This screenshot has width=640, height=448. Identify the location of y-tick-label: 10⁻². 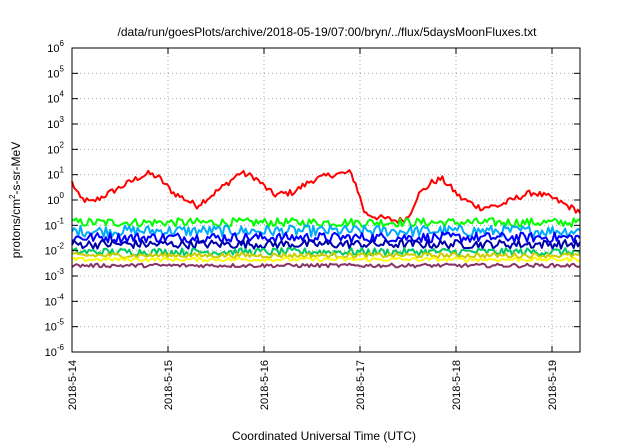
(55, 250).